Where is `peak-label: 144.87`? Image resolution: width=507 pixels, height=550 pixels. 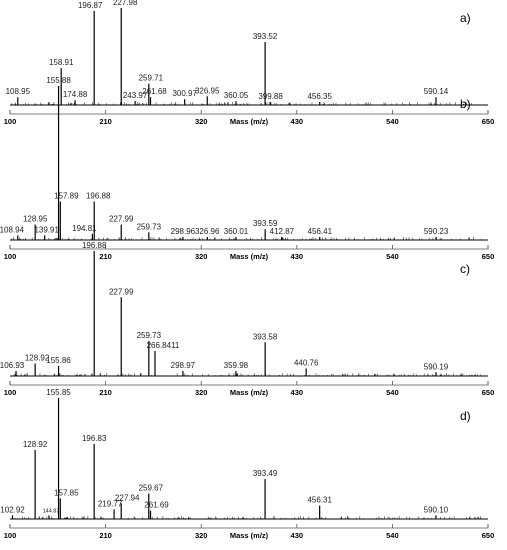 peak-label: 144.87 is located at coordinates (51, 511).